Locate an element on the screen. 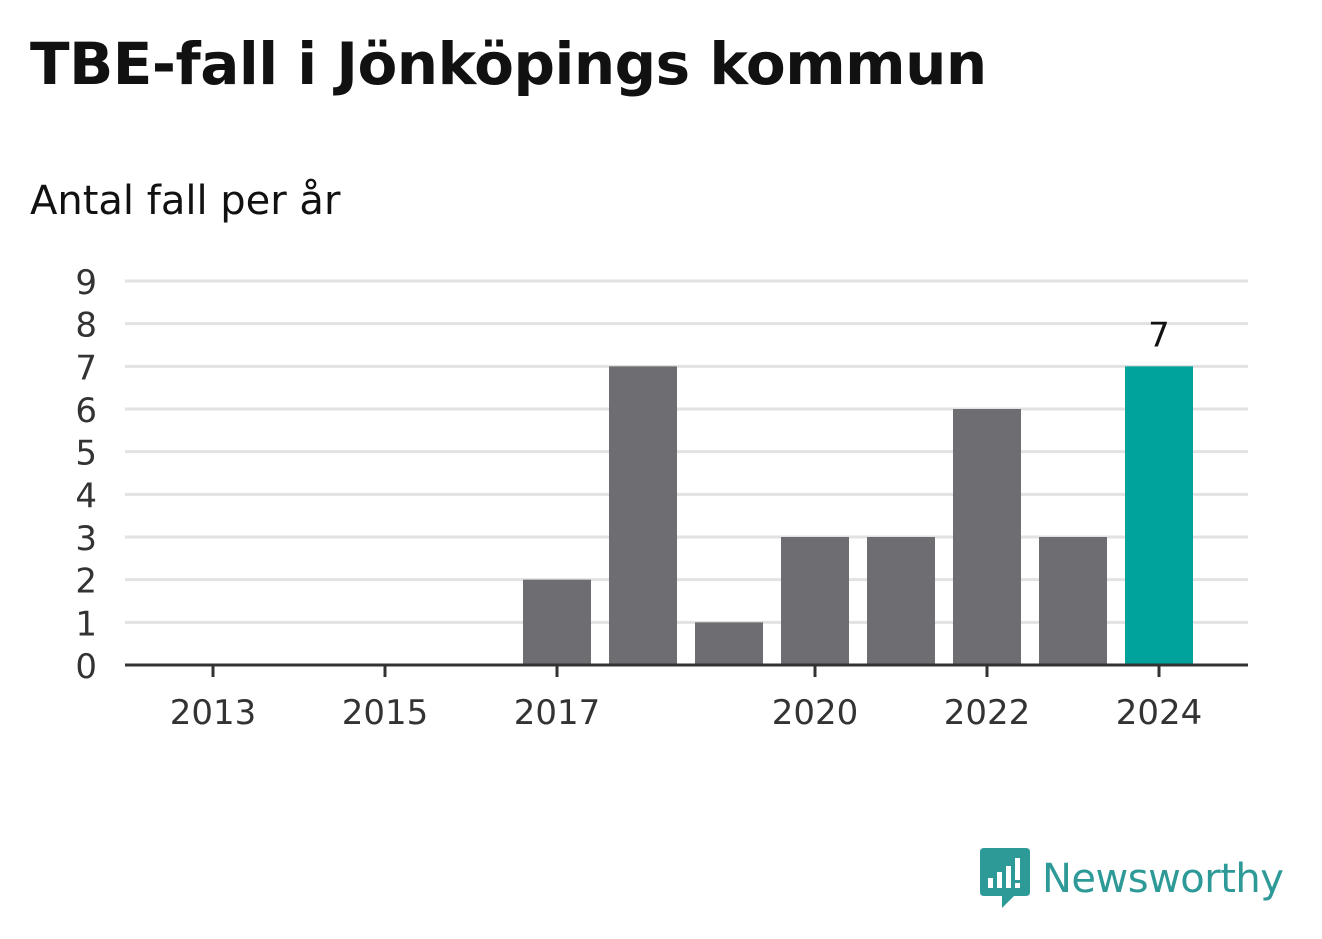 The height and width of the screenshot is (939, 1322). x-tick-label: 2024 is located at coordinates (1159, 713).